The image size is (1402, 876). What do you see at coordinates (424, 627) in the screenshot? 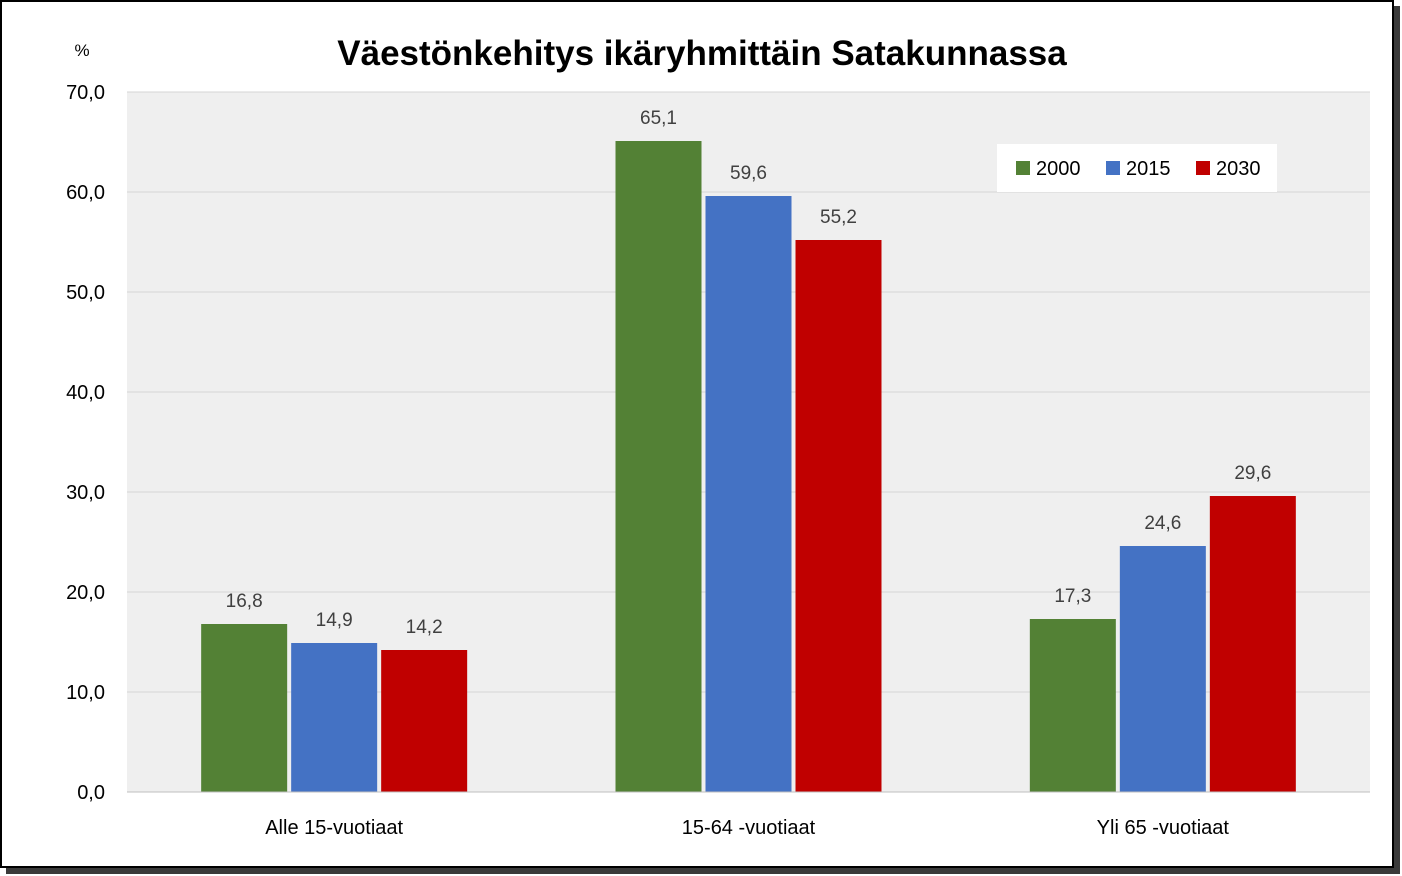
I see `data-label: 14,2` at bounding box center [424, 627].